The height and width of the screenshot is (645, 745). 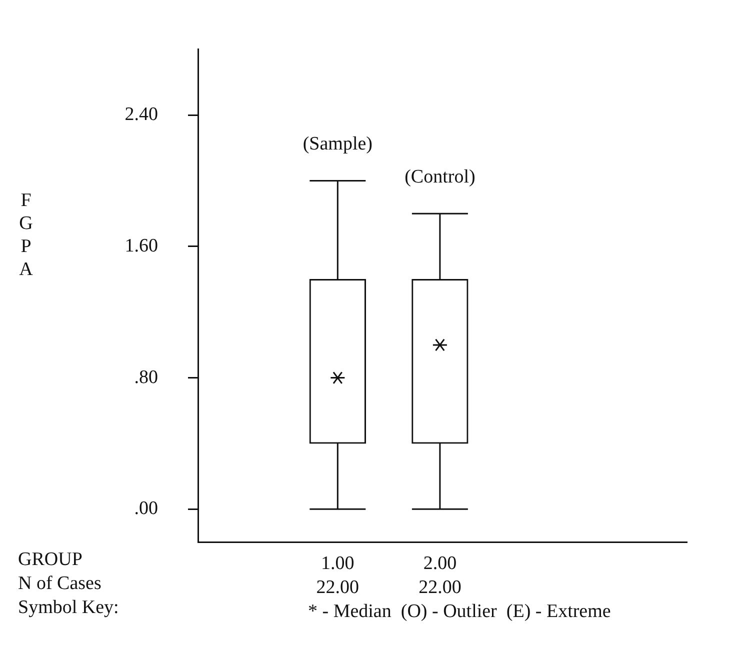 I want to click on text: N of Cases, so click(x=60, y=583).